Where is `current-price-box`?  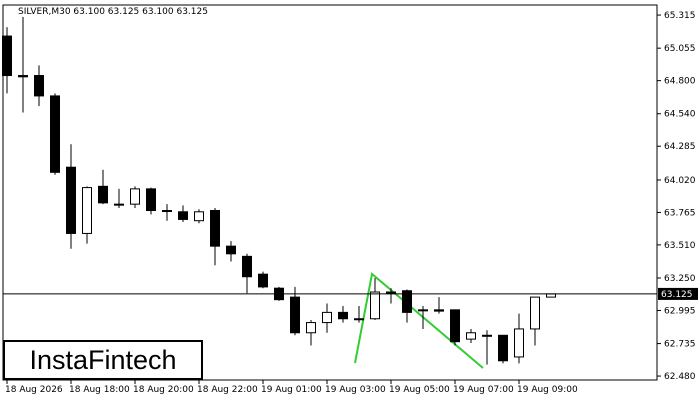 current-price-box is located at coordinates (678, 293).